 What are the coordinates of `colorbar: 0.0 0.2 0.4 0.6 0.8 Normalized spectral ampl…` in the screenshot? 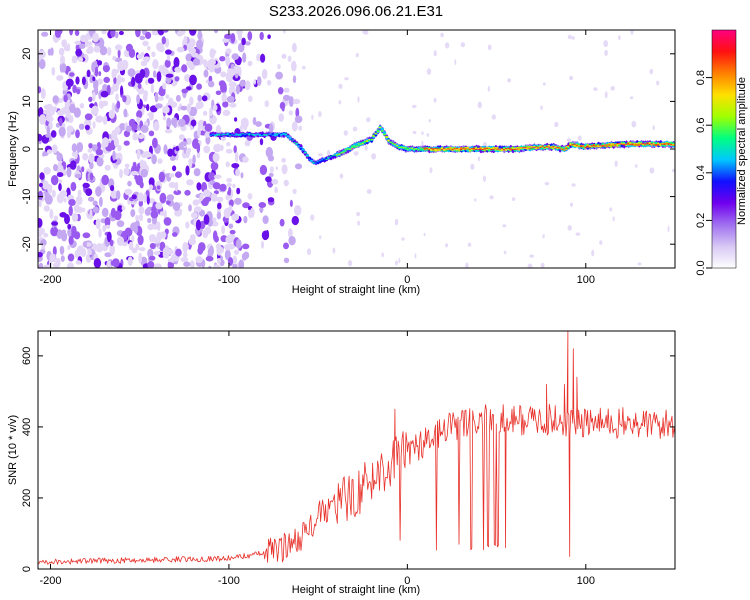 It's located at (721, 152).